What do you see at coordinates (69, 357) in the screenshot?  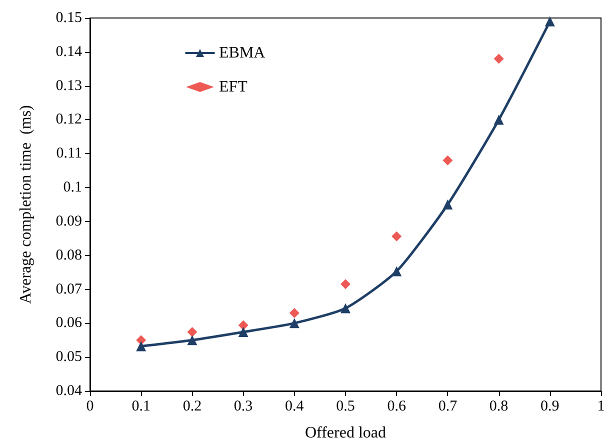 I see `y-tick-label: 0.05` at bounding box center [69, 357].